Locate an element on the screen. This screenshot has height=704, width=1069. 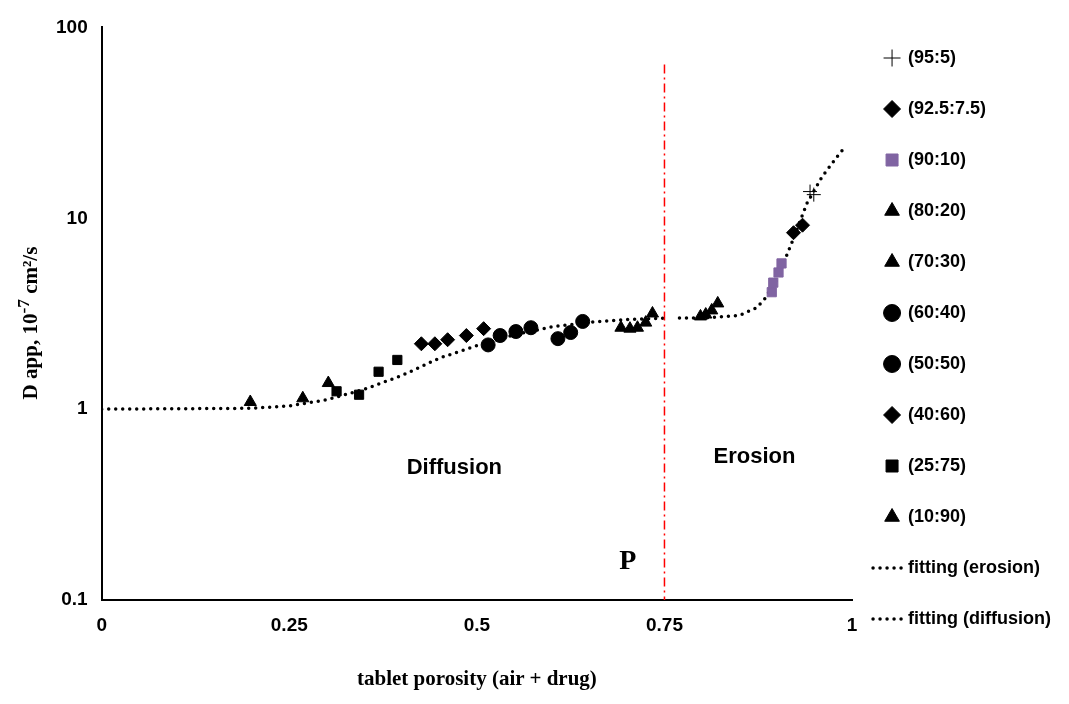
legend-label: fitting (erosion) is located at coordinates (974, 566).